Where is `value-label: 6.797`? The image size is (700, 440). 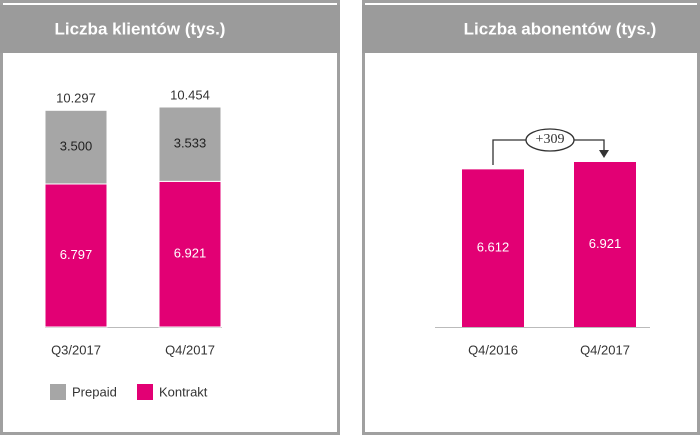
value-label: 6.797 is located at coordinates (76, 254).